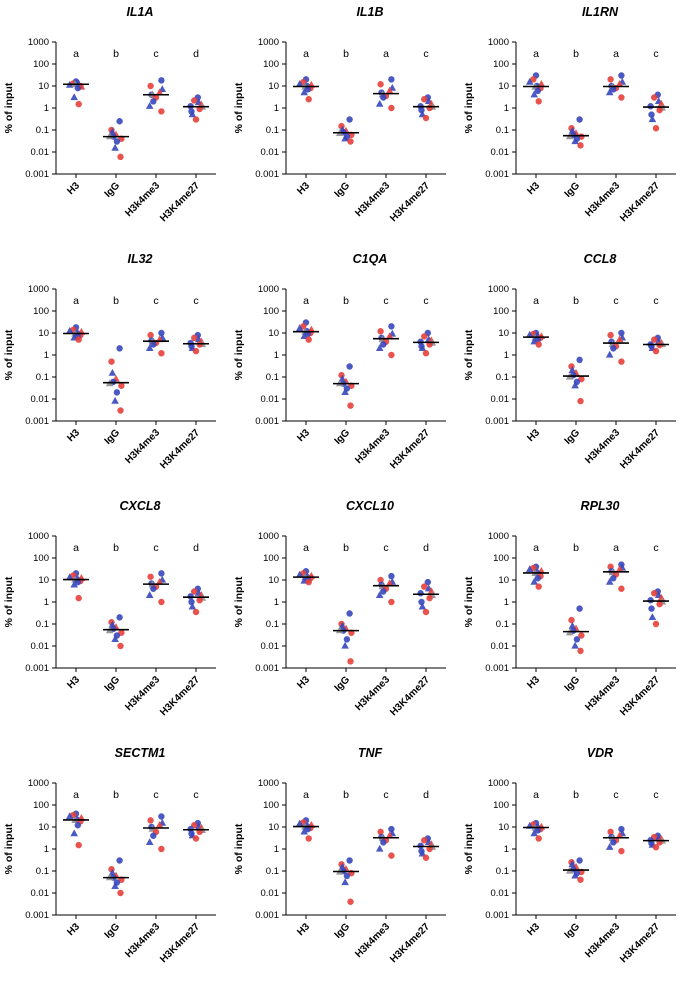 This screenshot has height=991, width=689. Describe the element at coordinates (139, 259) in the screenshot. I see `panel-title: IL32` at that location.